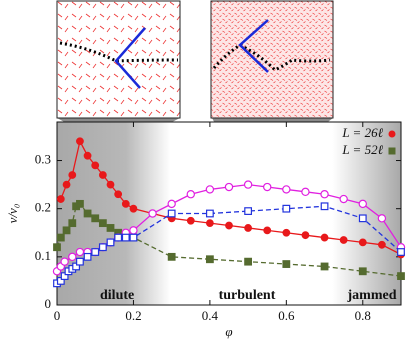 This screenshot has height=344, width=408. What do you see at coordinates (372, 295) in the screenshot?
I see `region-label: jammed` at bounding box center [372, 295].